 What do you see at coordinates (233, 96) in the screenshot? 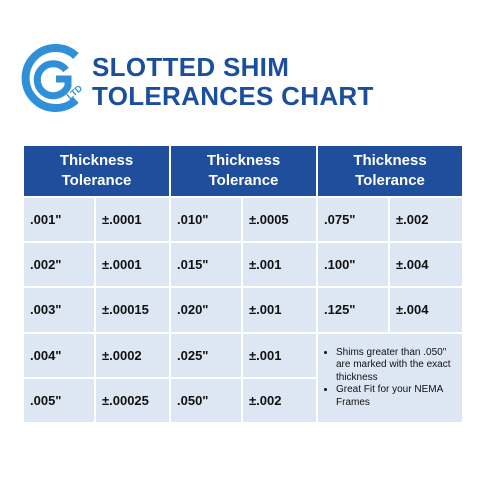
I see `title: TOLERANCES CHART` at bounding box center [233, 96].